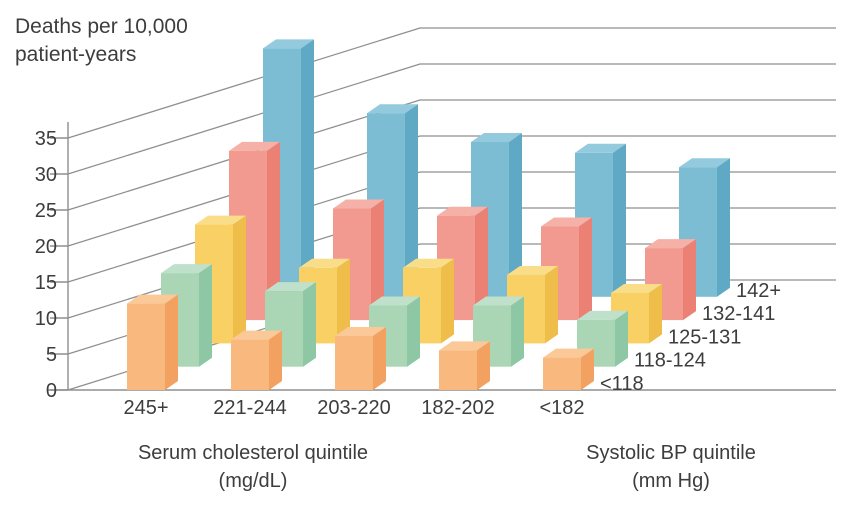 The width and height of the screenshot is (844, 507). What do you see at coordinates (704, 337) in the screenshot?
I see `bp-label-2: 125-131` at bounding box center [704, 337].